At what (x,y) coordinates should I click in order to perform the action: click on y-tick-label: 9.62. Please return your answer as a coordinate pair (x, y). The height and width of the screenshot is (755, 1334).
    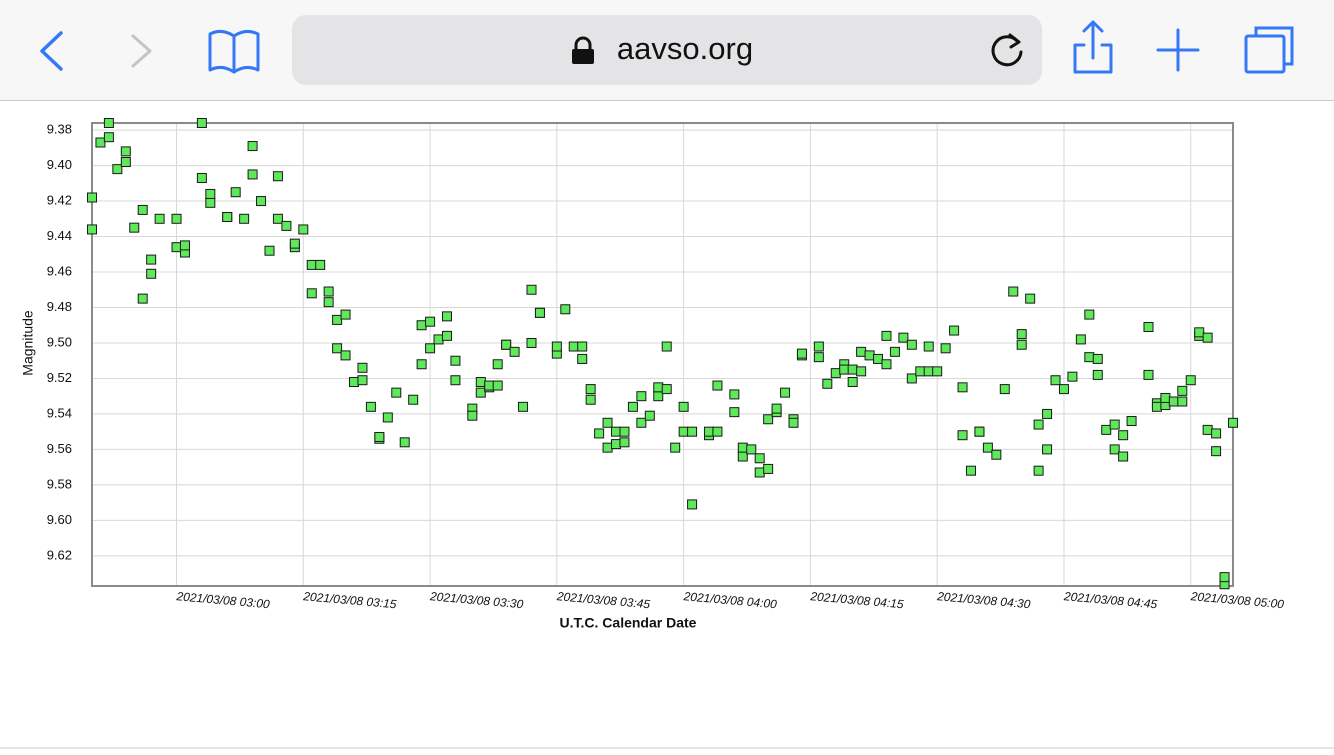
    Looking at the image, I should click on (59, 554).